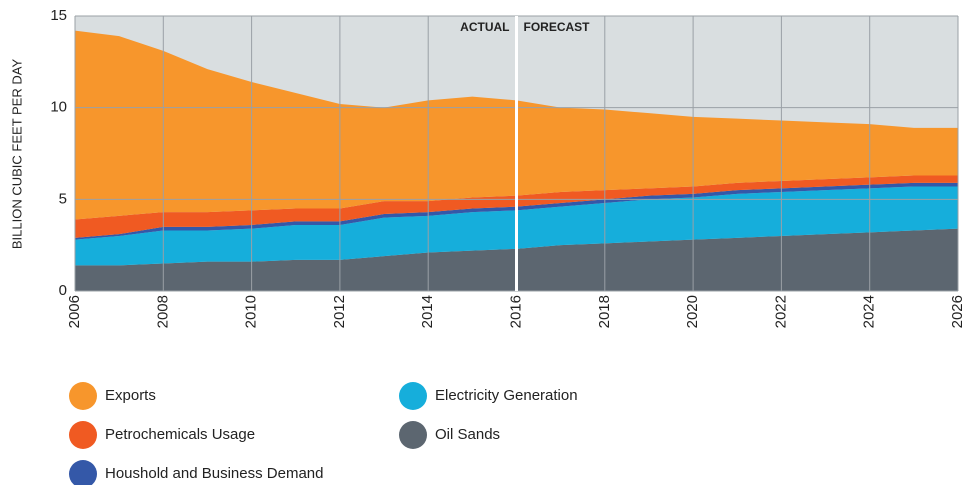  What do you see at coordinates (16, 154) in the screenshot?
I see `y-axis-label: BILLION CUBIC FEET PER DAY` at bounding box center [16, 154].